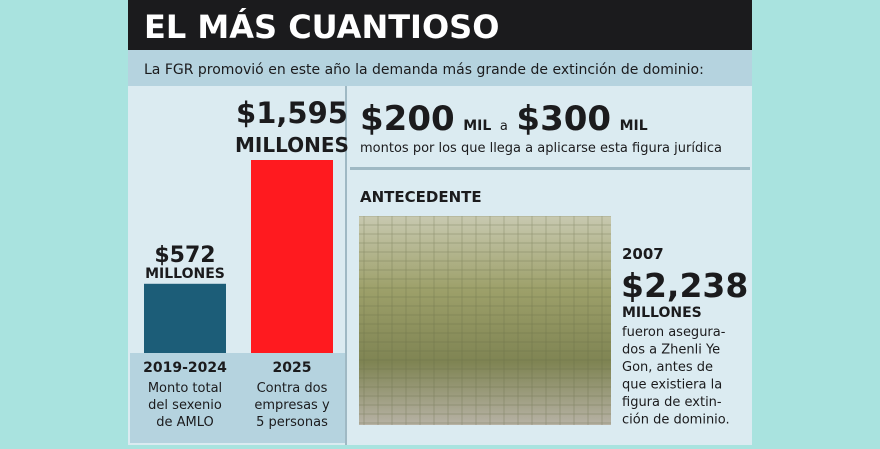 Image resolution: width=880 pixels, height=449 pixels. What do you see at coordinates (237, 398) in the screenshot?
I see `category-band` at bounding box center [237, 398].